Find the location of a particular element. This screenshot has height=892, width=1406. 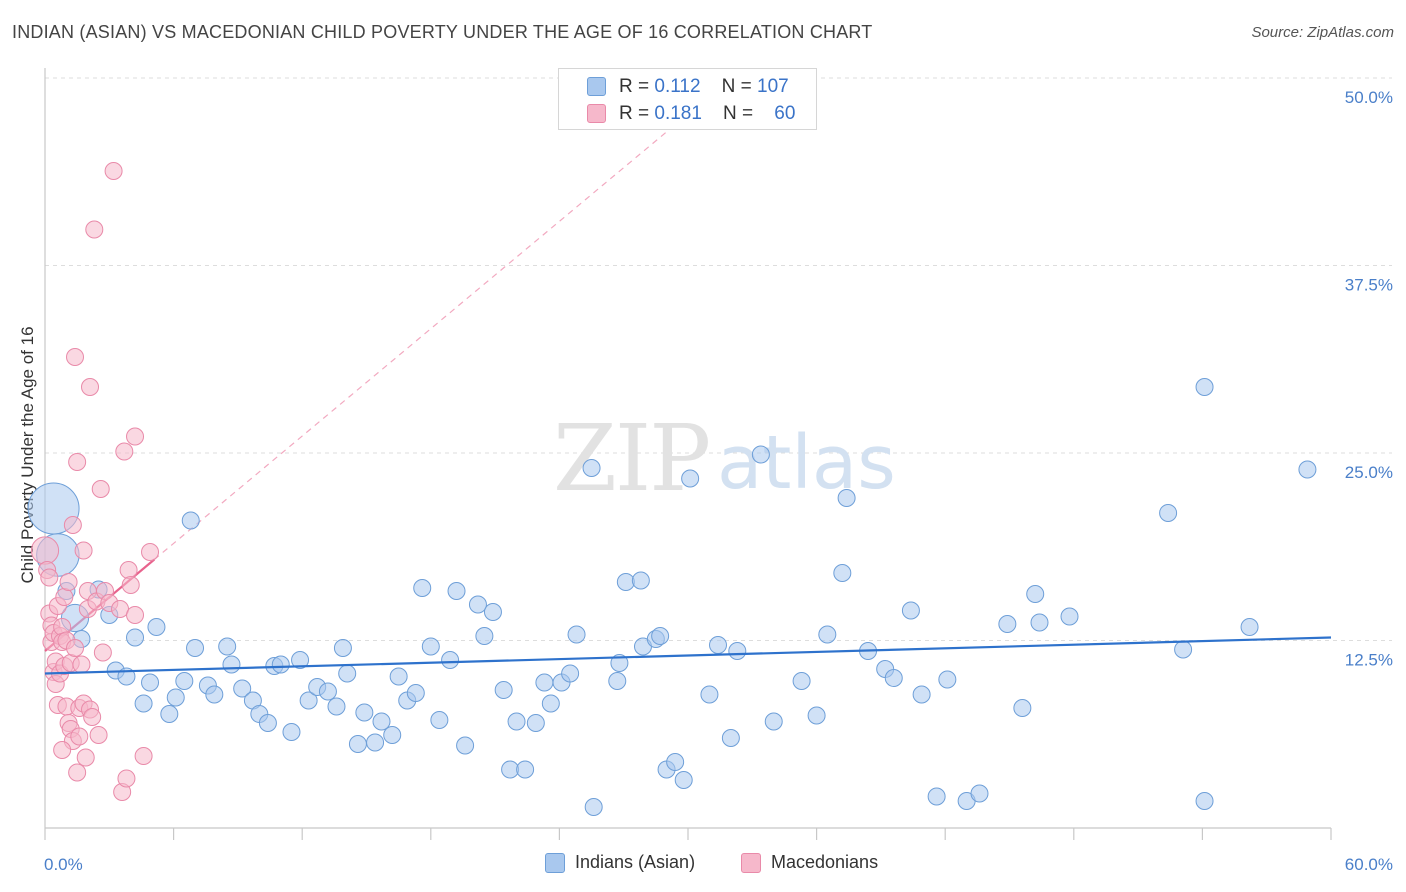

macedonians-swatch is located at coordinates (596, 113).